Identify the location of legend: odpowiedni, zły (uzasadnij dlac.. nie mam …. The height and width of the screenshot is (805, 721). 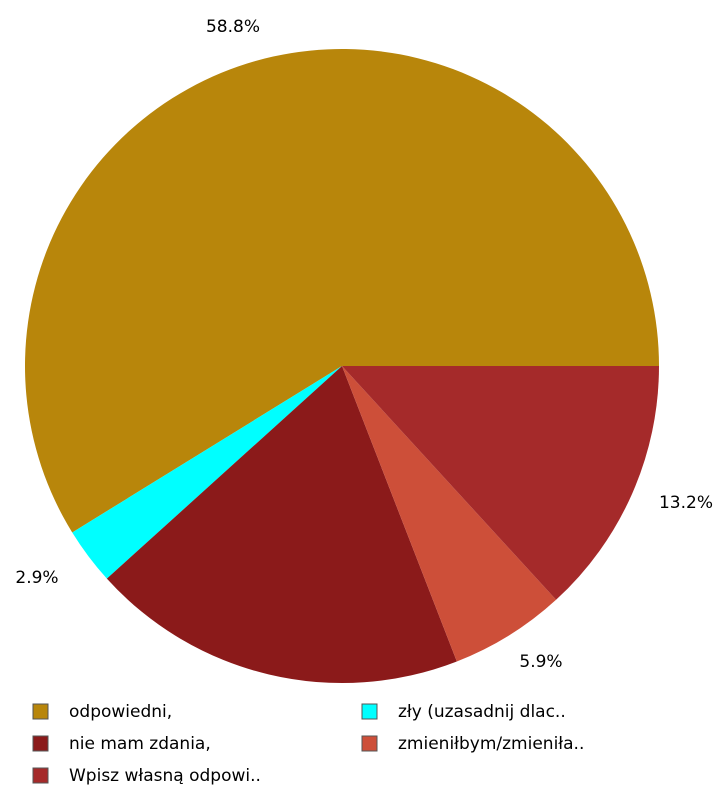
(308, 744).